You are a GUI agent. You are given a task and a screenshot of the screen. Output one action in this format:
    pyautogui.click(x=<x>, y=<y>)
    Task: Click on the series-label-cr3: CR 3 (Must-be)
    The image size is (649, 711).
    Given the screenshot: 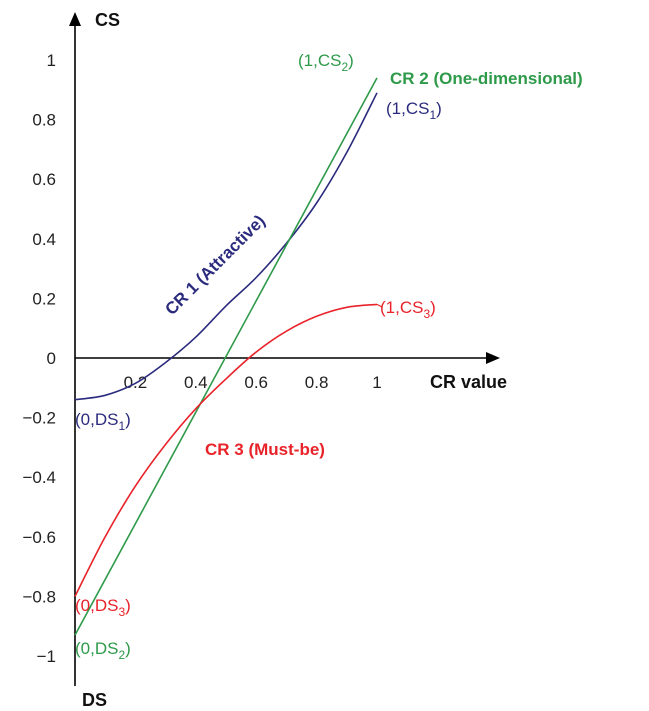 What is the action you would take?
    pyautogui.click(x=265, y=449)
    